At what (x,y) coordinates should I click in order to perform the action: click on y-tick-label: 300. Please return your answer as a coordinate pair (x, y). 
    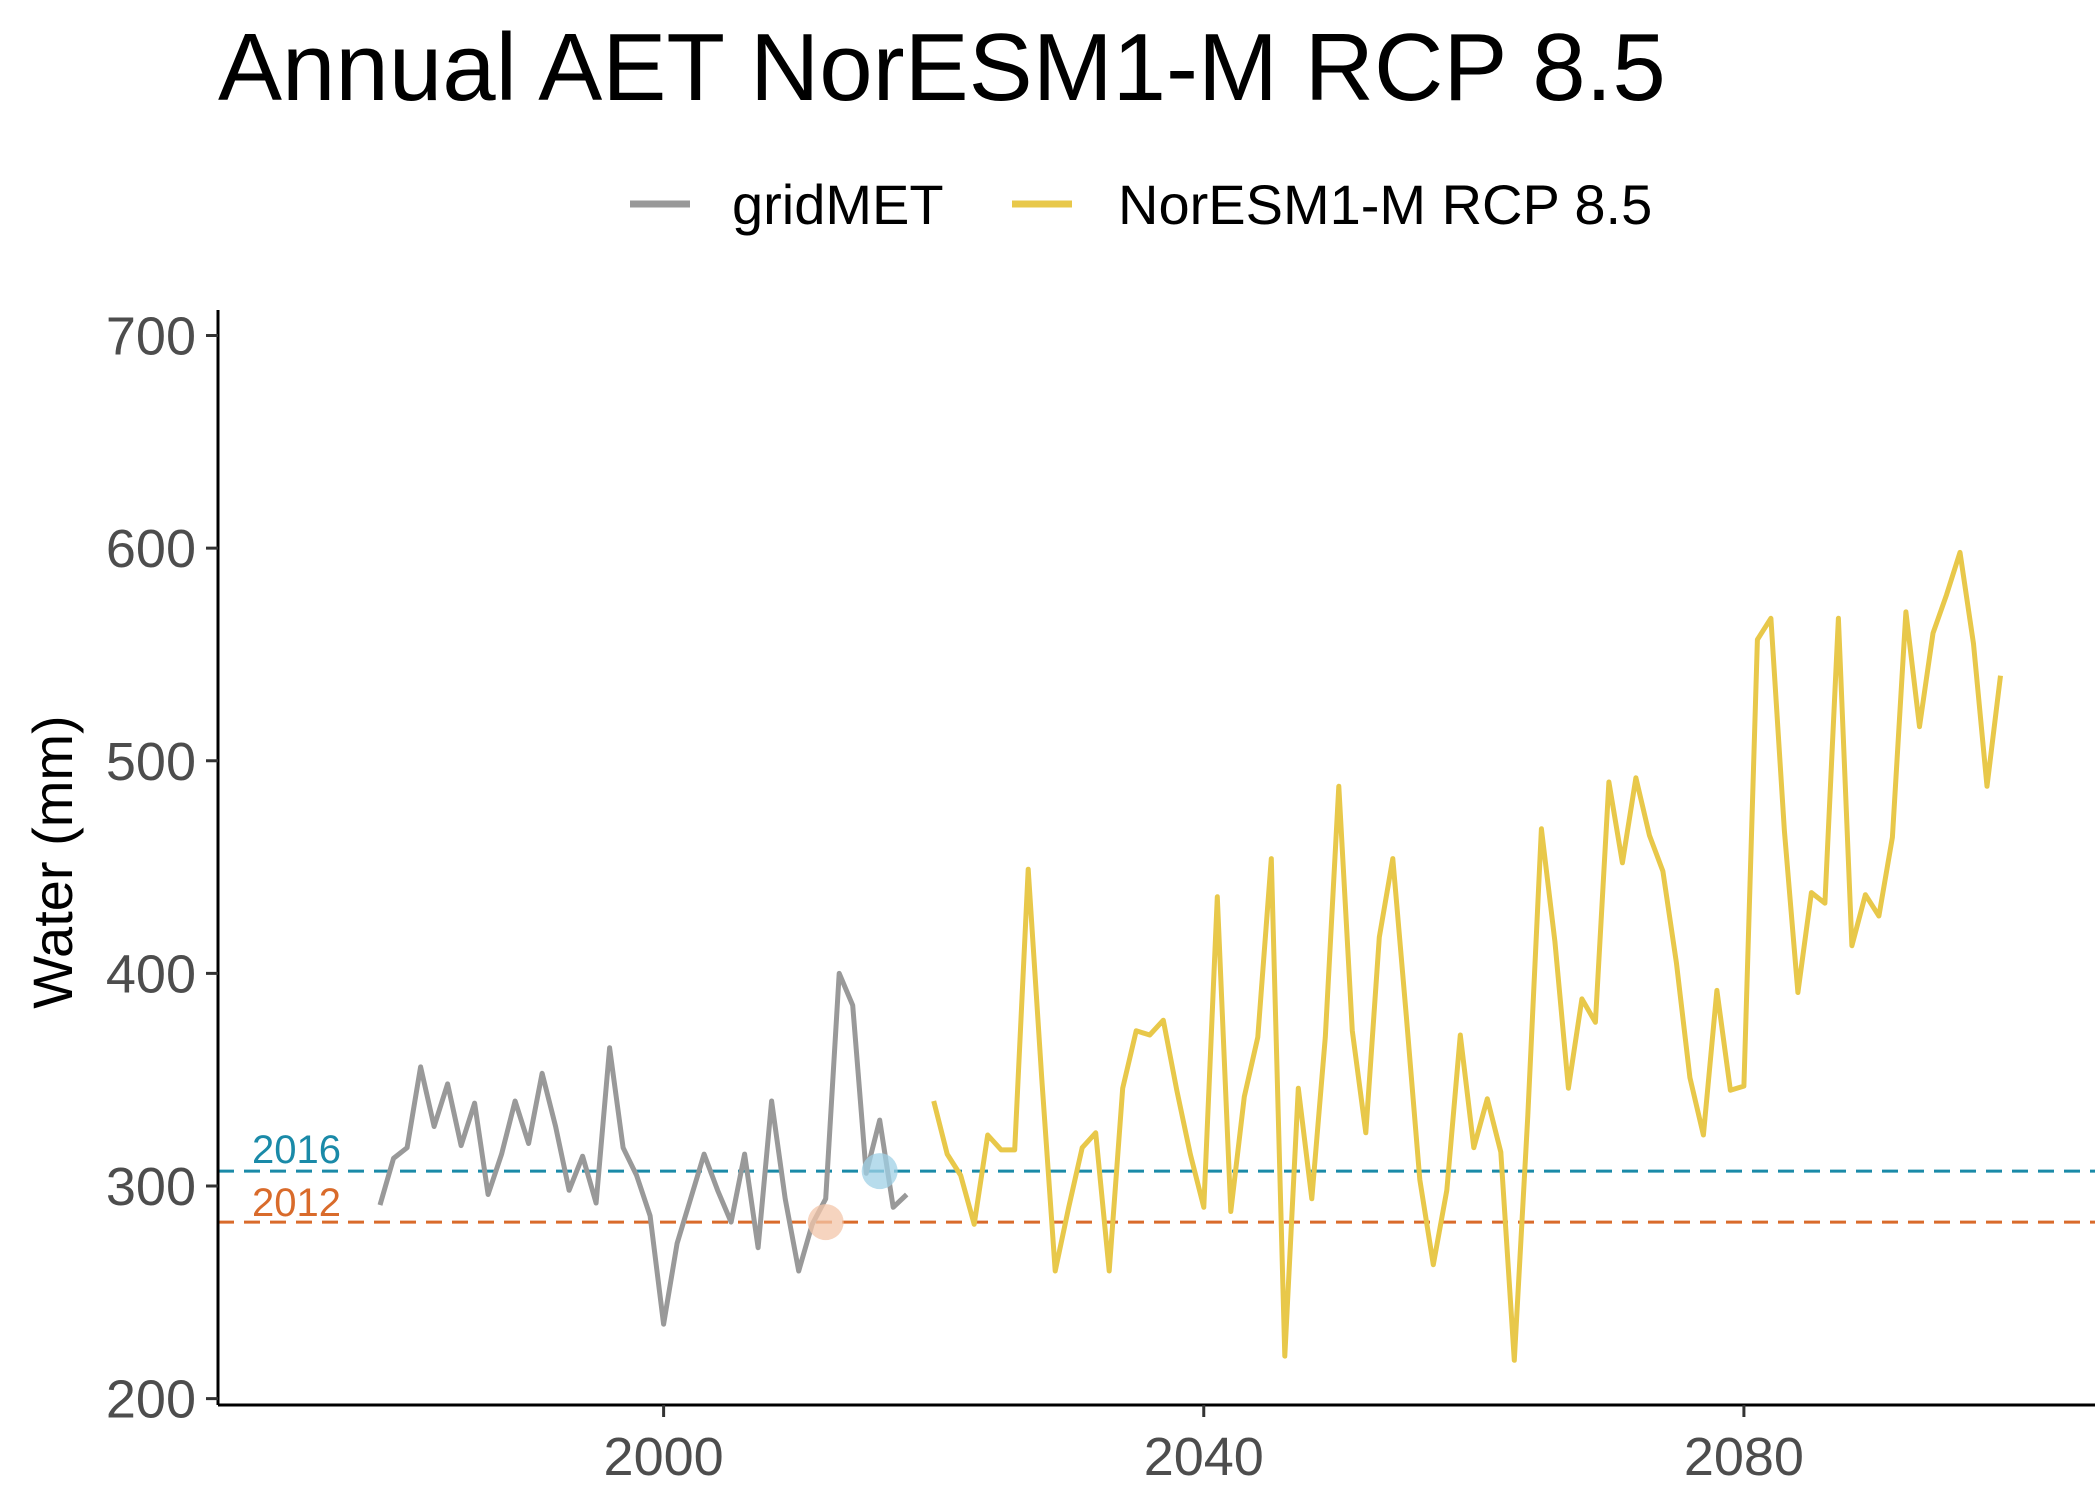
    Looking at the image, I should click on (151, 1187).